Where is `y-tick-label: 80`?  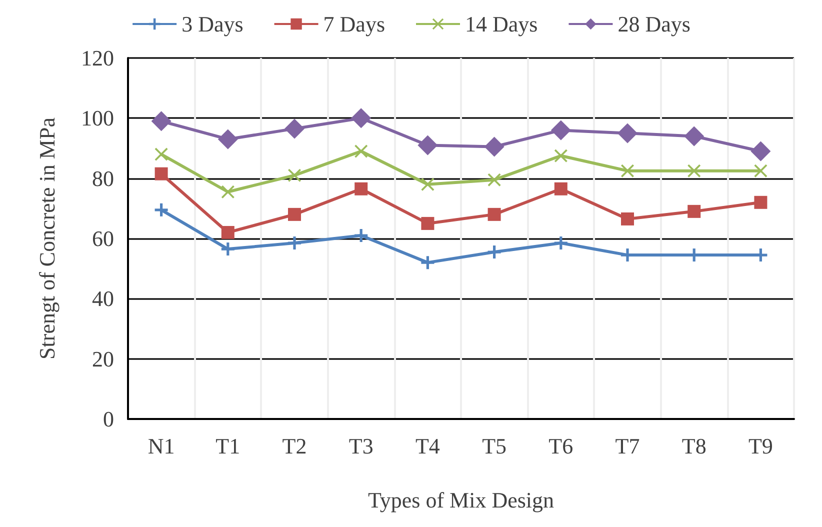
y-tick-label: 80 is located at coordinates (103, 178).